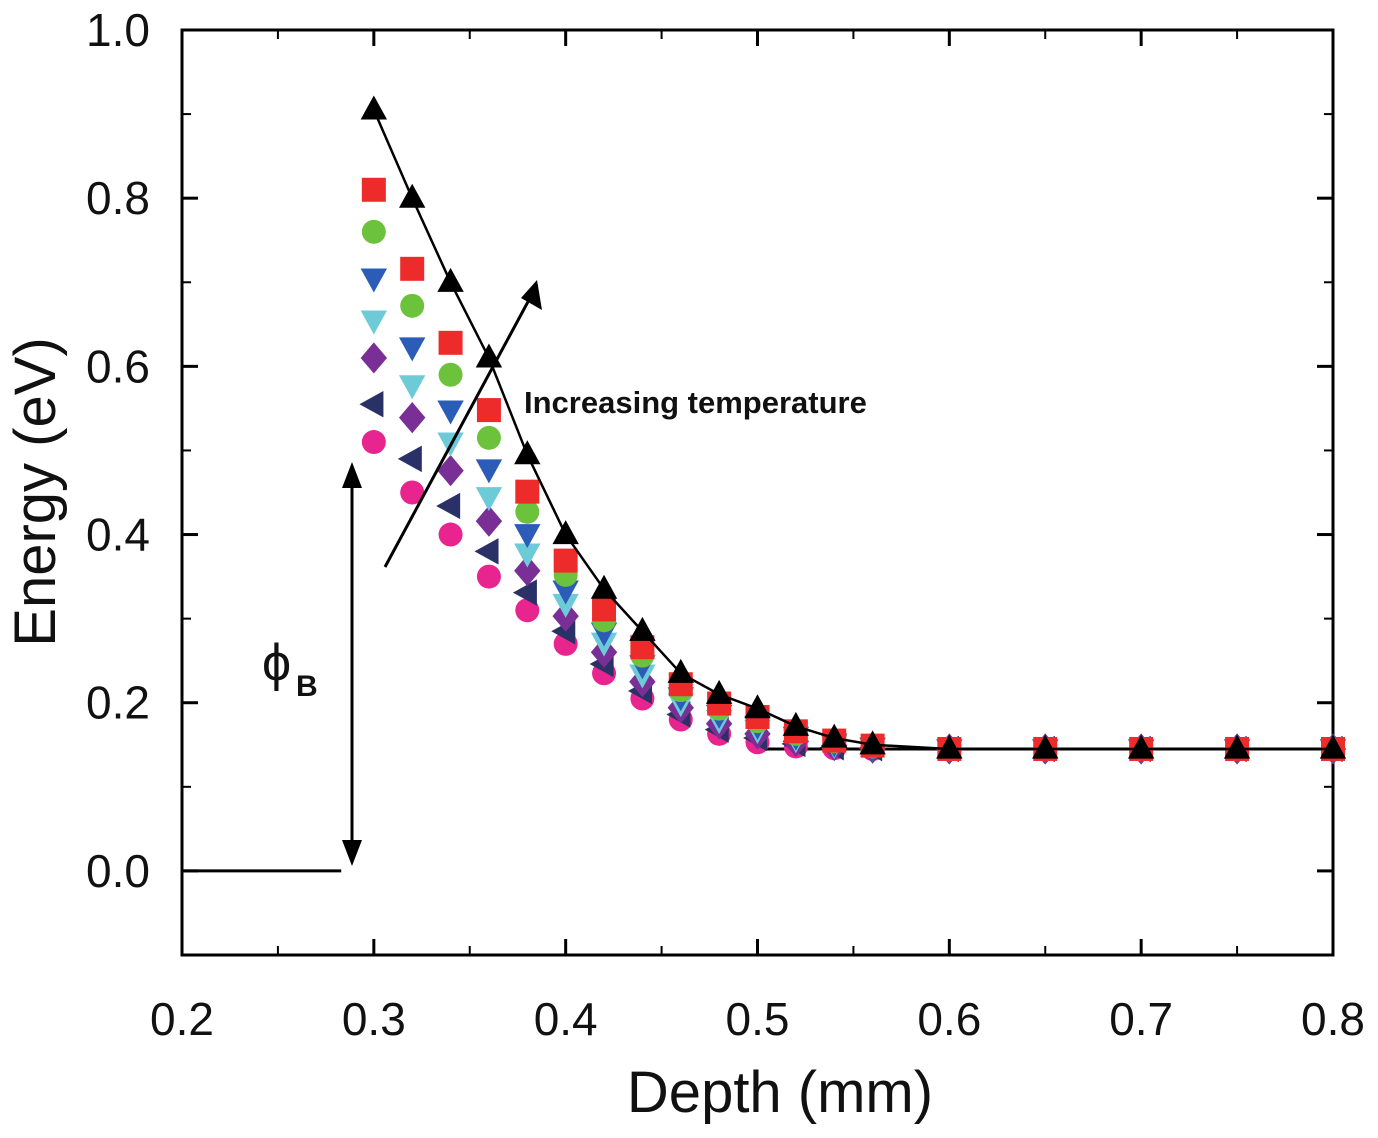 The height and width of the screenshot is (1138, 1378). What do you see at coordinates (374, 1019) in the screenshot?
I see `x-tick-label: 0.3` at bounding box center [374, 1019].